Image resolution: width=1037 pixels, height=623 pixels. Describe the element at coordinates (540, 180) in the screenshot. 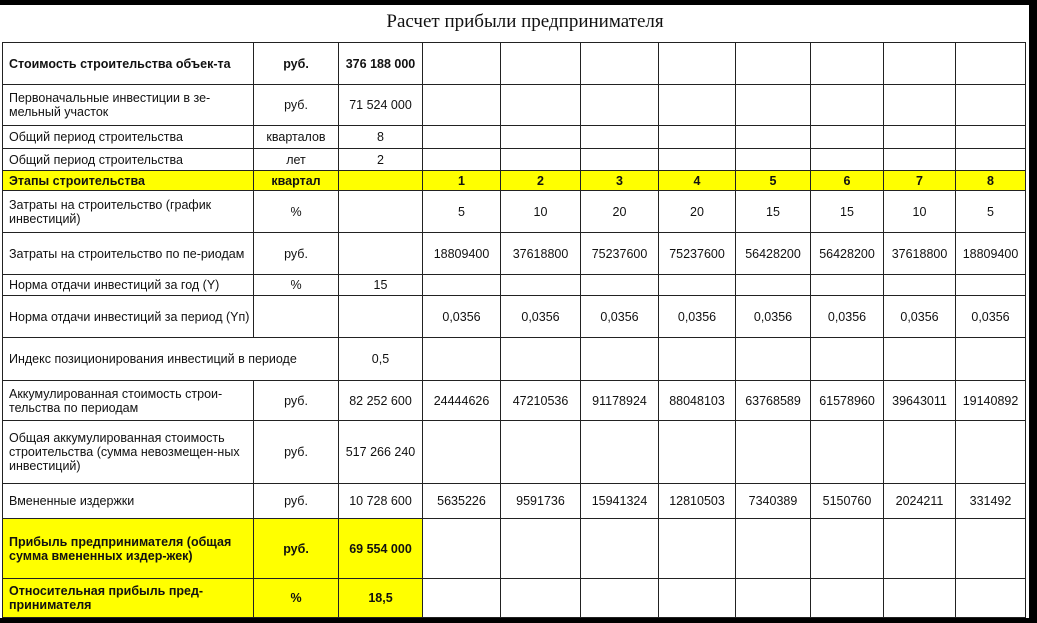

I see `quarter-cell-2: 2` at that location.